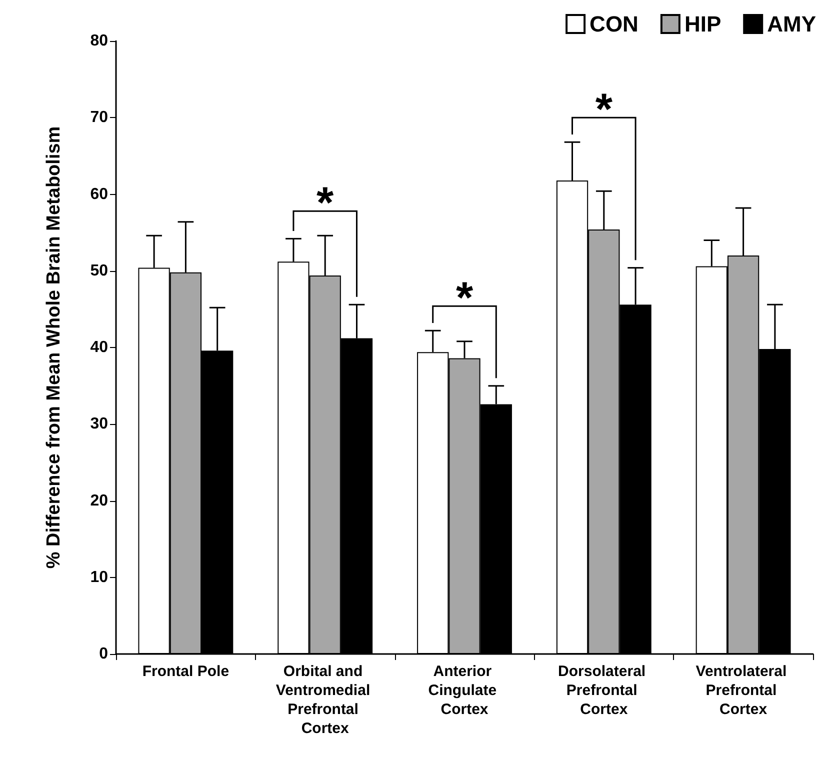  What do you see at coordinates (99, 41) in the screenshot?
I see `y-tick-label: 80` at bounding box center [99, 41].